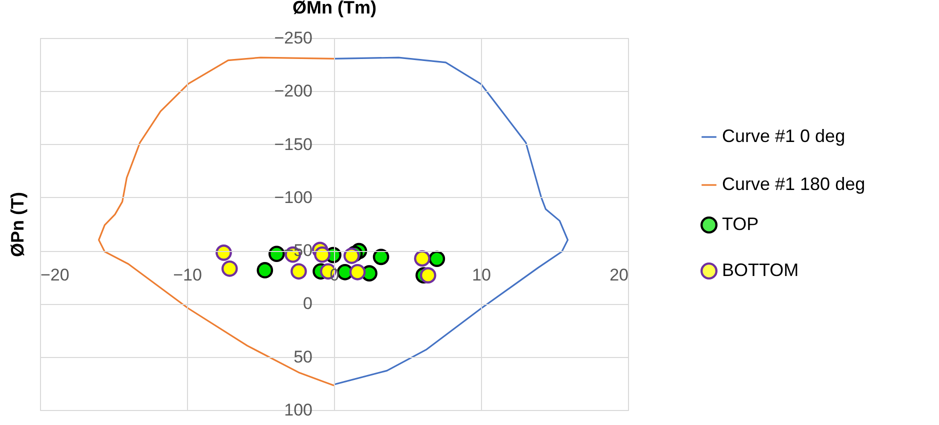 Image resolution: width=939 pixels, height=425 pixels. I want to click on x-tick-label: 20, so click(619, 275).